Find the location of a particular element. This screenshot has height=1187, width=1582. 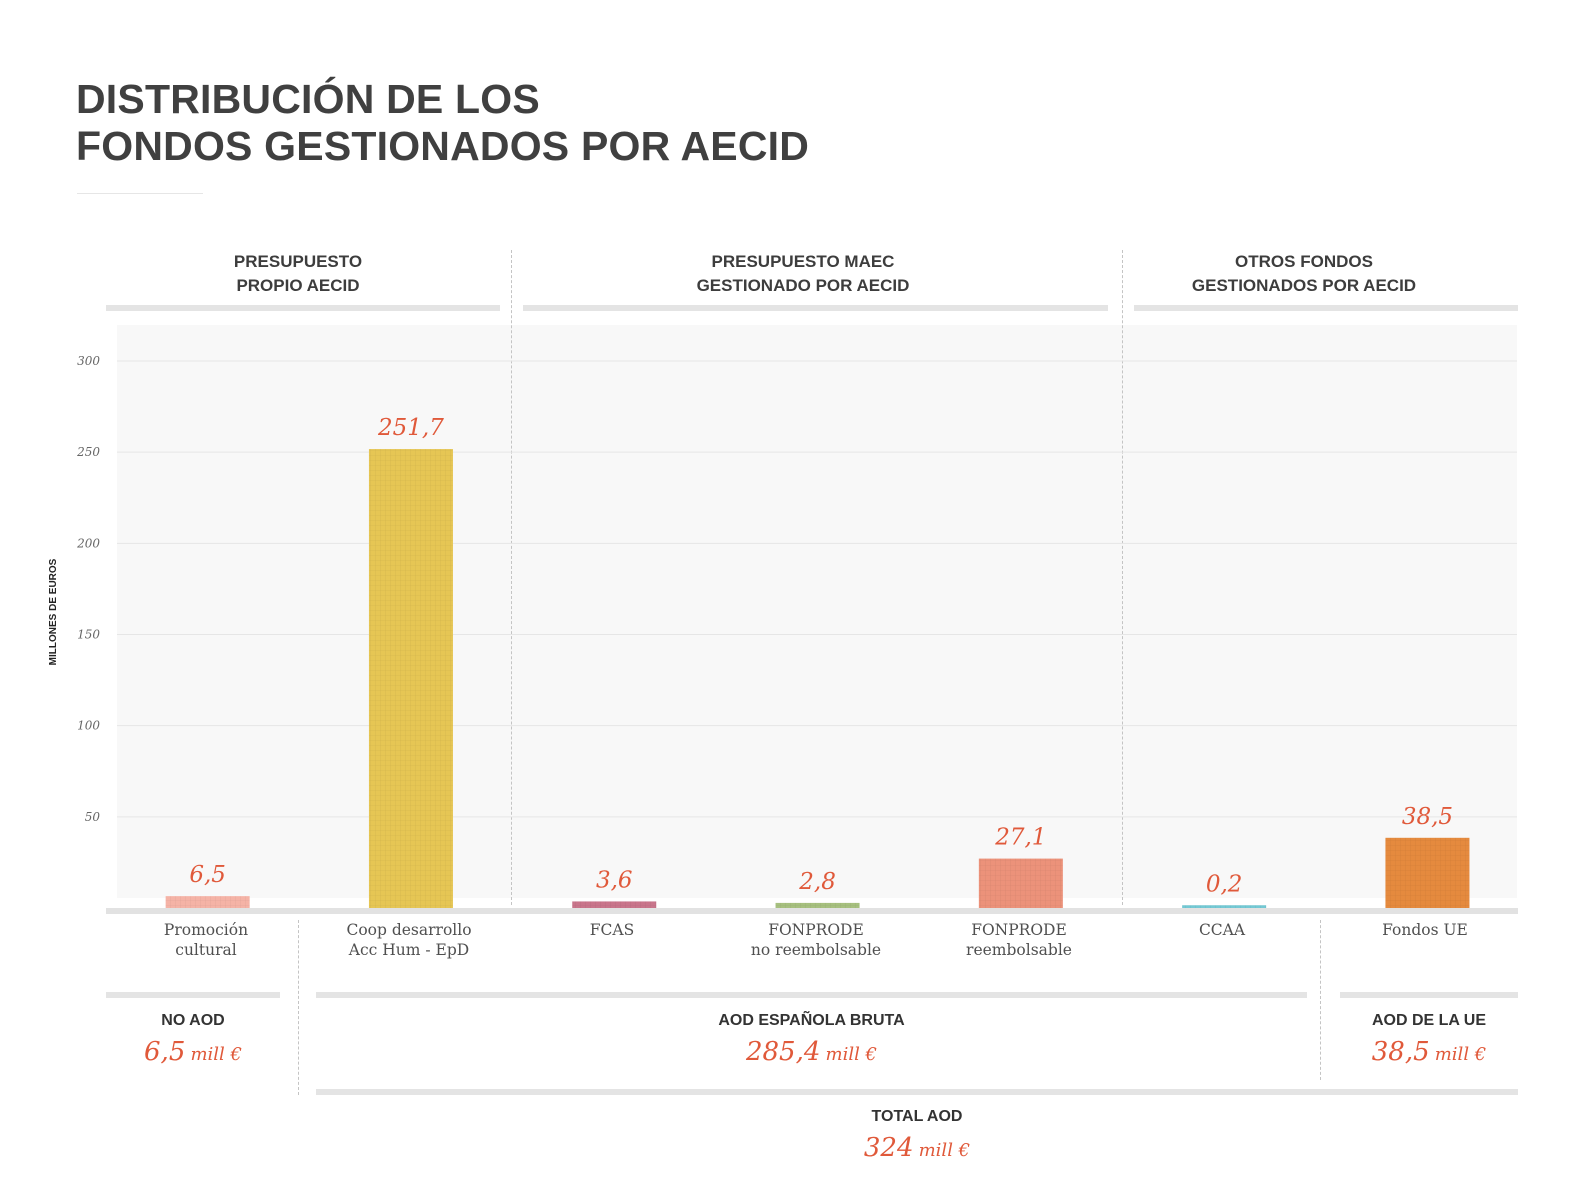

bar-value-label: 27,1 is located at coordinates (1020, 838).